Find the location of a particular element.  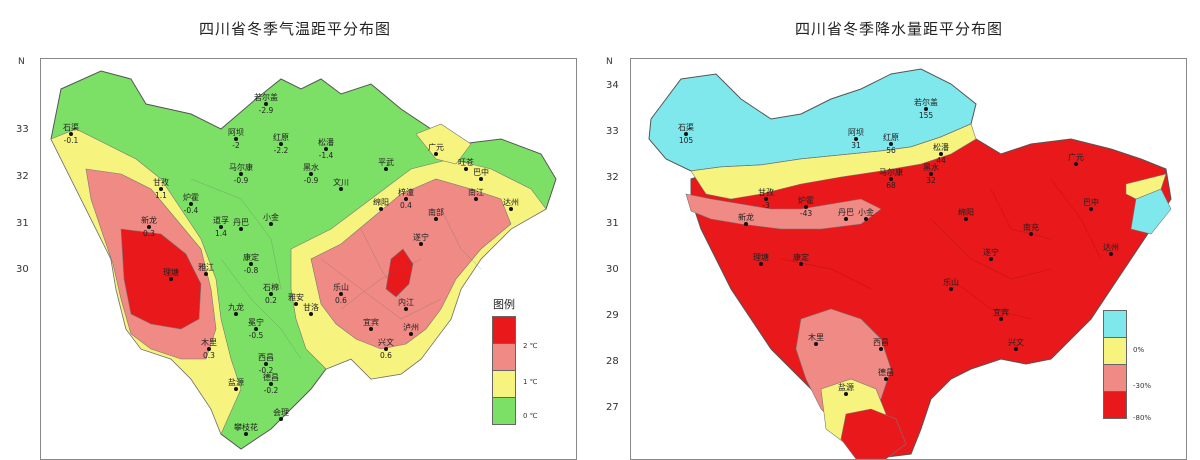

station-name: 西昌 is located at coordinates (881, 342).